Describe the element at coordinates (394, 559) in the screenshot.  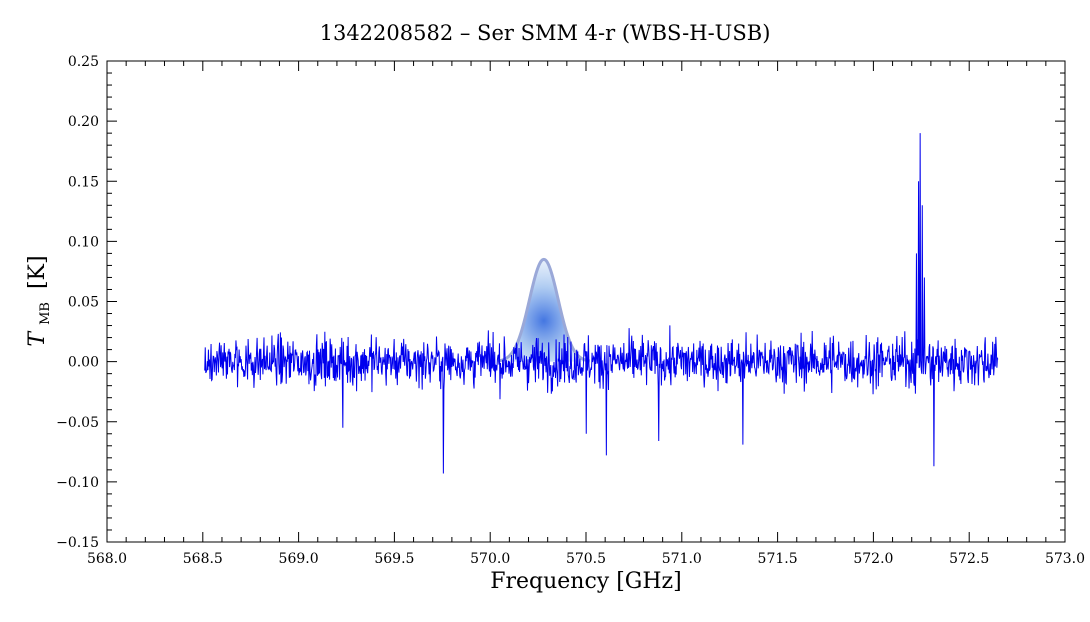
I see `x-tick-label: 569.5` at that location.